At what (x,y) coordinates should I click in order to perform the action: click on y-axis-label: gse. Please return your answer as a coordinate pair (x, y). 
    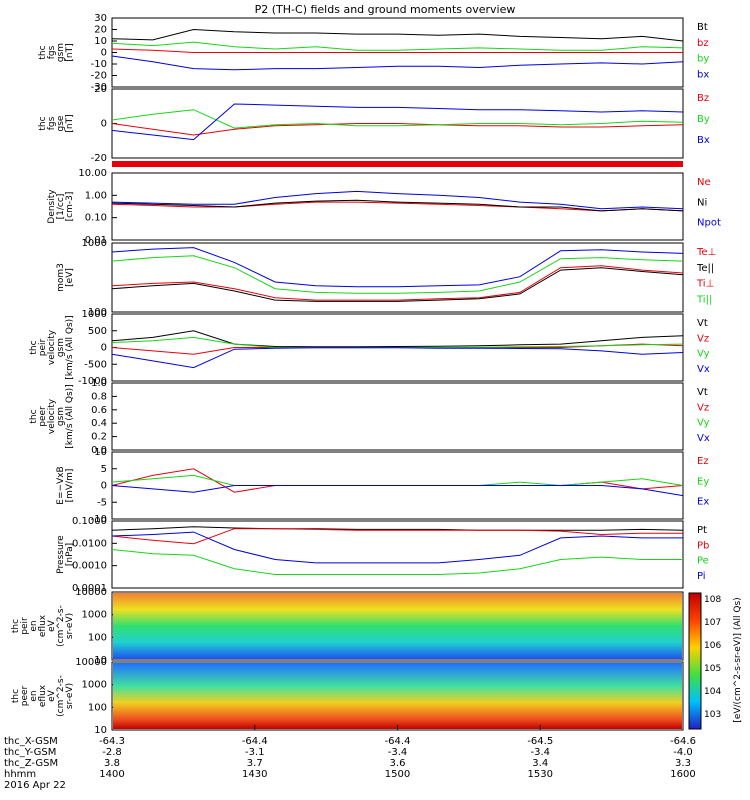
    Looking at the image, I should click on (61, 123).